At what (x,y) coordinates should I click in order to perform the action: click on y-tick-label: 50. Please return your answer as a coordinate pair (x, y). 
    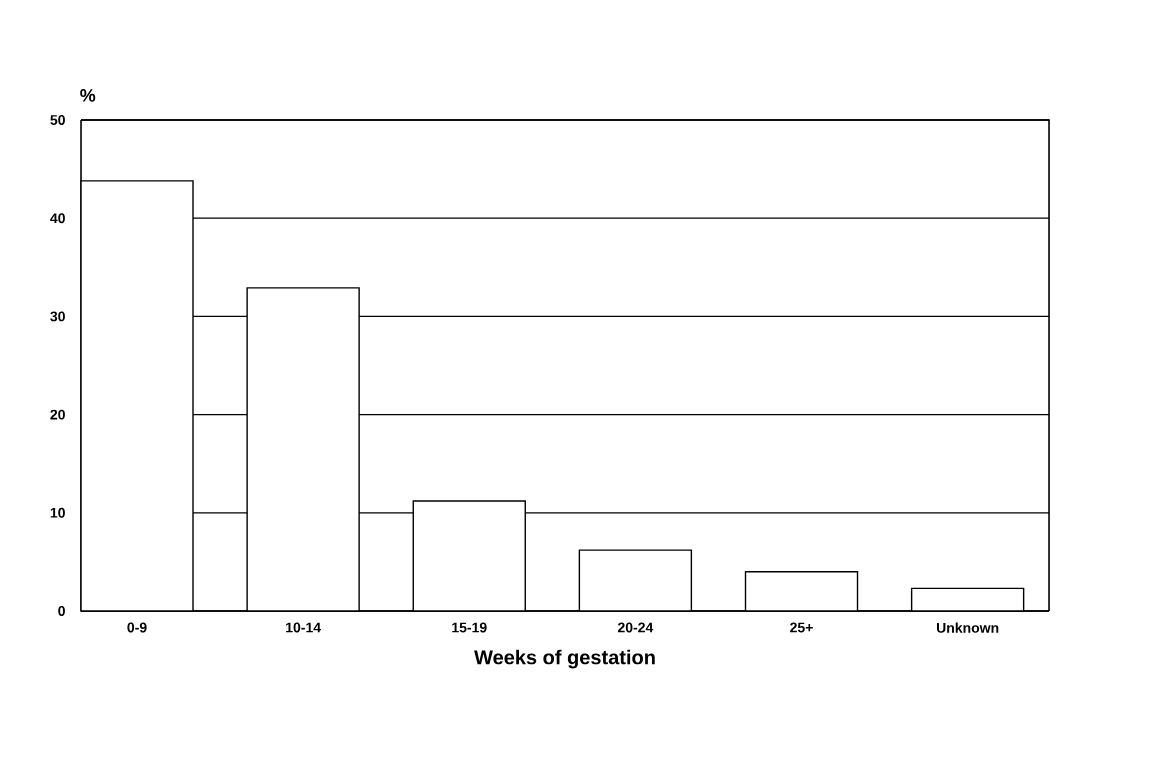
    Looking at the image, I should click on (57, 120).